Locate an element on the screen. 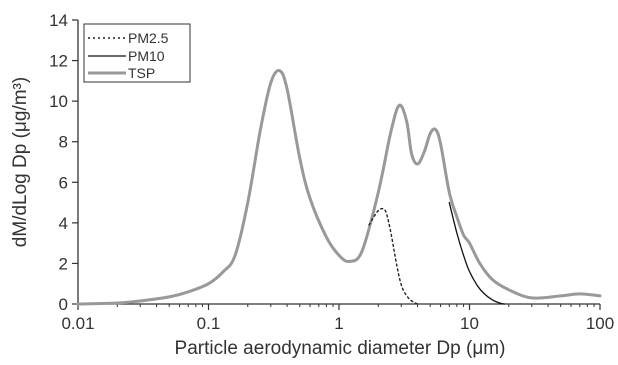 This screenshot has height=365, width=618. series-line-pm25 is located at coordinates (393, 256).